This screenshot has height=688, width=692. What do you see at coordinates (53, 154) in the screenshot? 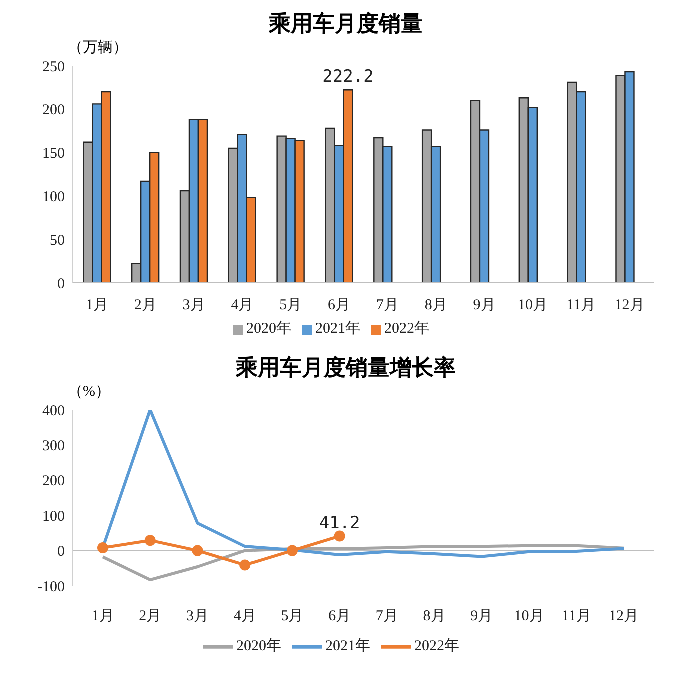
I see `y-tick-label: 150` at bounding box center [53, 154].